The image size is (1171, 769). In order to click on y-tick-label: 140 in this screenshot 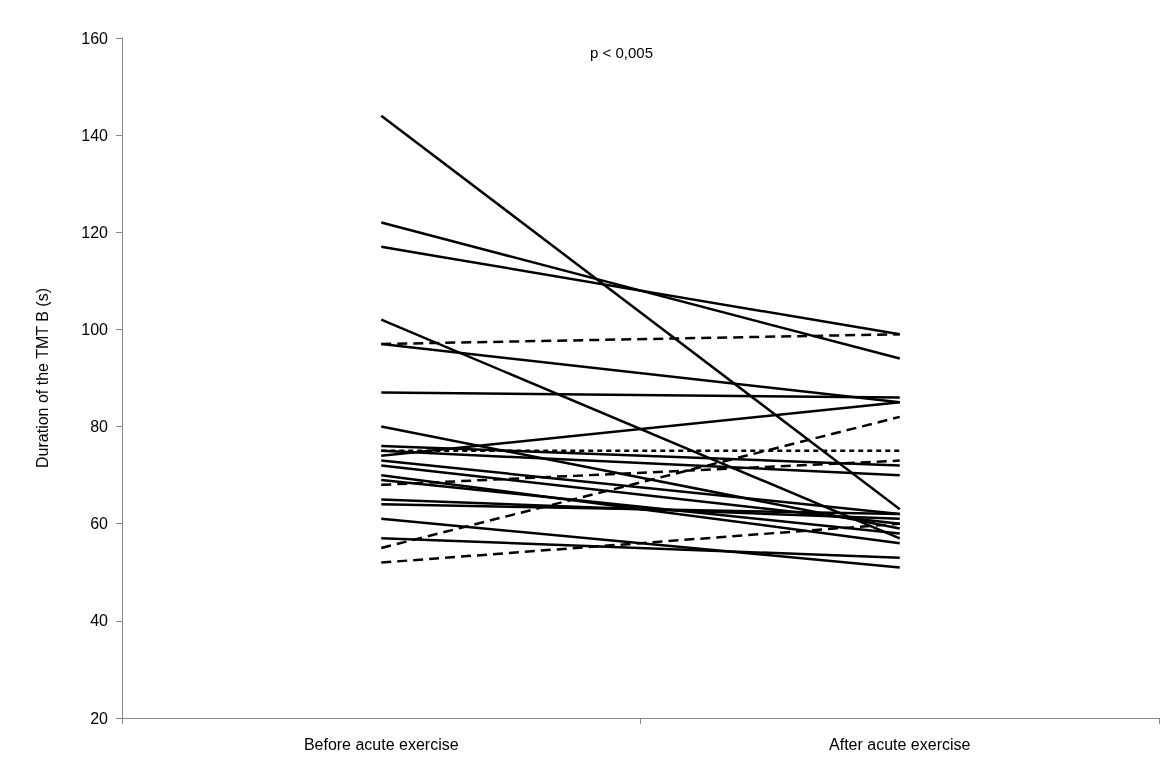, I will do `click(95, 135)`.